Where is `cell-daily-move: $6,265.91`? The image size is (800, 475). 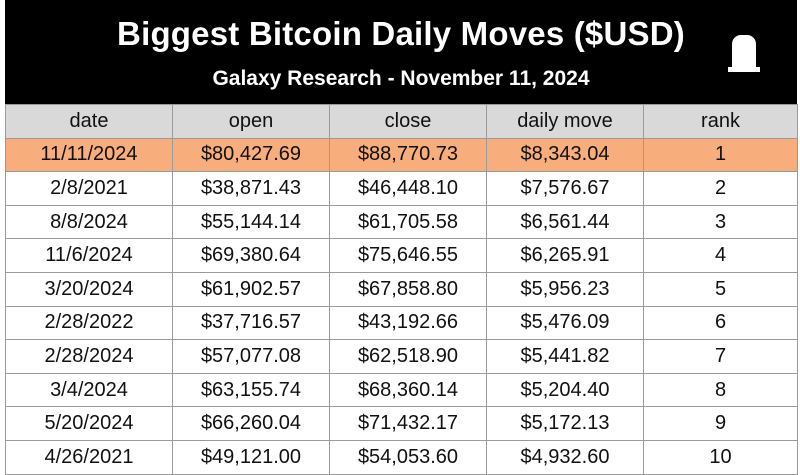
cell-daily-move: $6,265.91 is located at coordinates (565, 255).